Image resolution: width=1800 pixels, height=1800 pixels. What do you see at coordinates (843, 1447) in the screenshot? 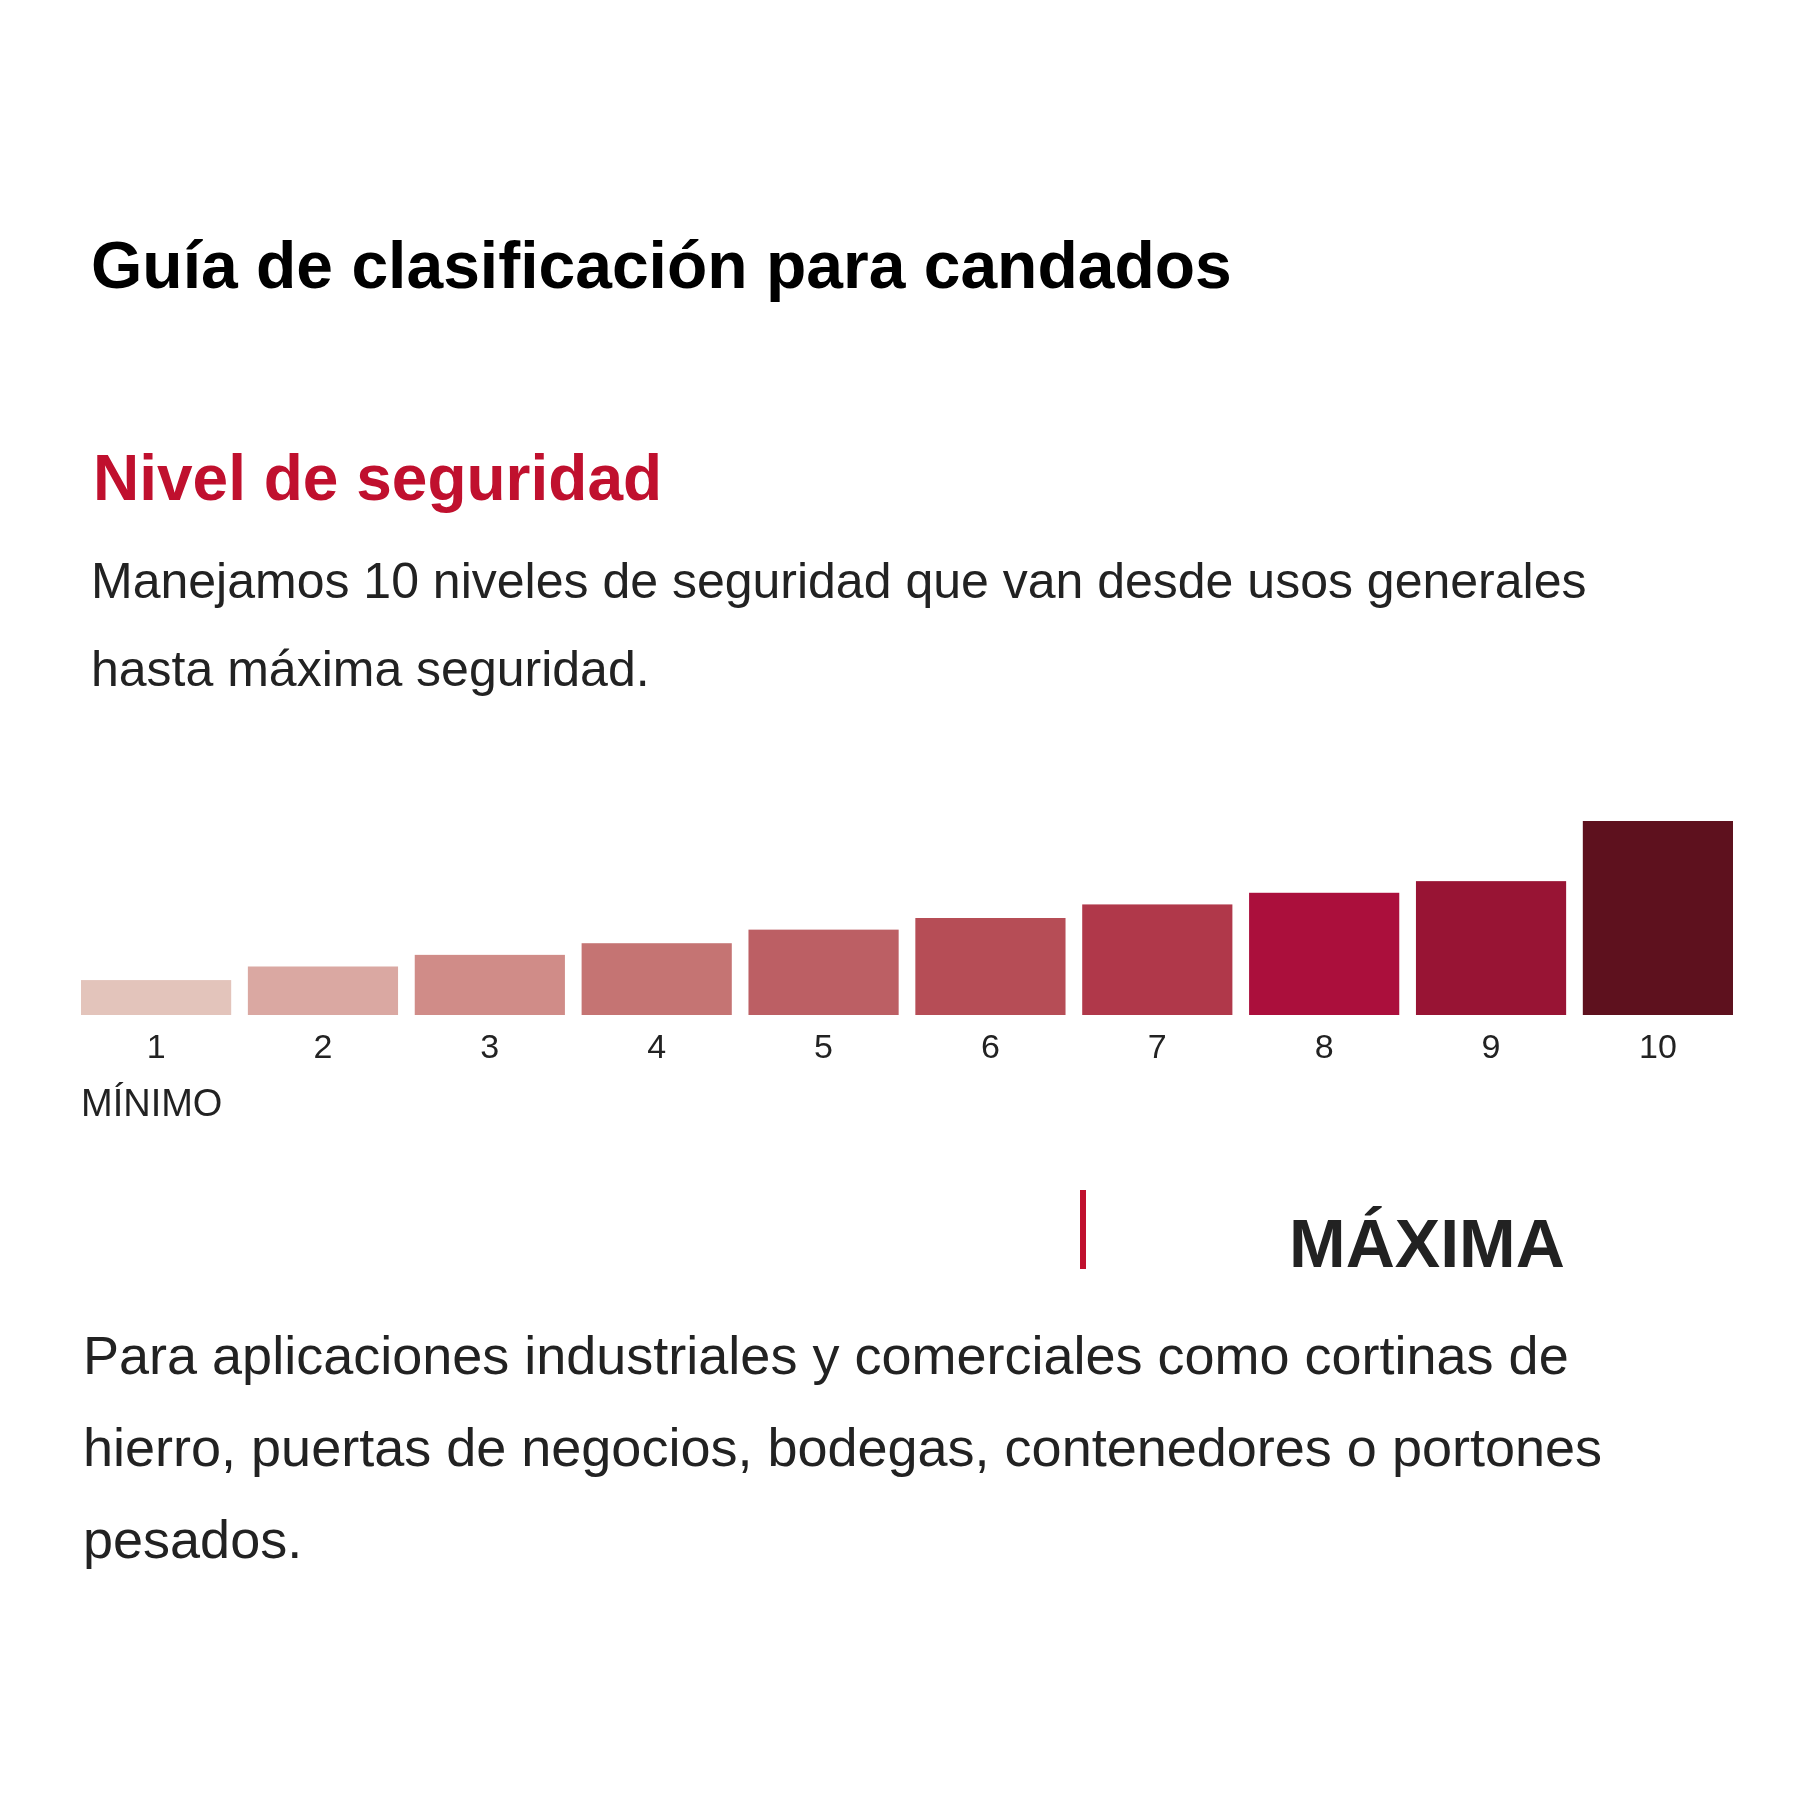
I see `text: Para aplicaciones industriales y comerciales como cortinas de hierro, puertas de negocios, bodegas, contenedores o portones pesados.` at bounding box center [843, 1447].